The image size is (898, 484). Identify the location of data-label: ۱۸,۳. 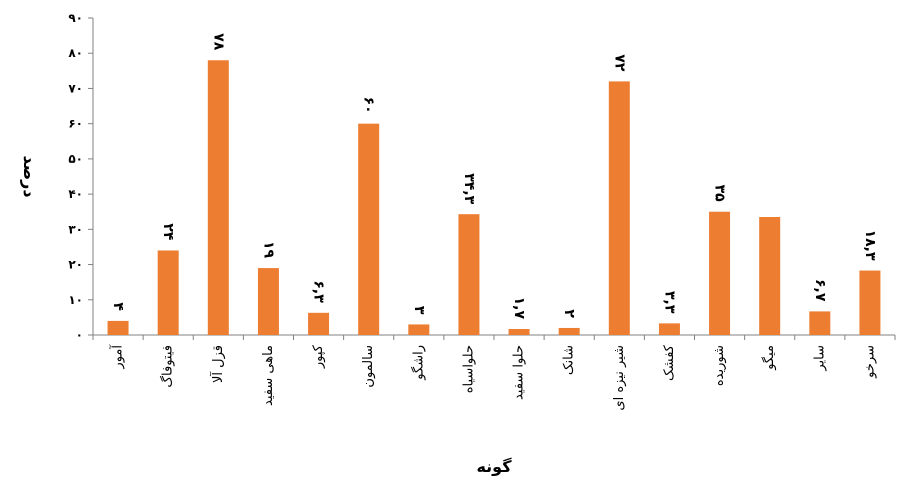
(870, 245).